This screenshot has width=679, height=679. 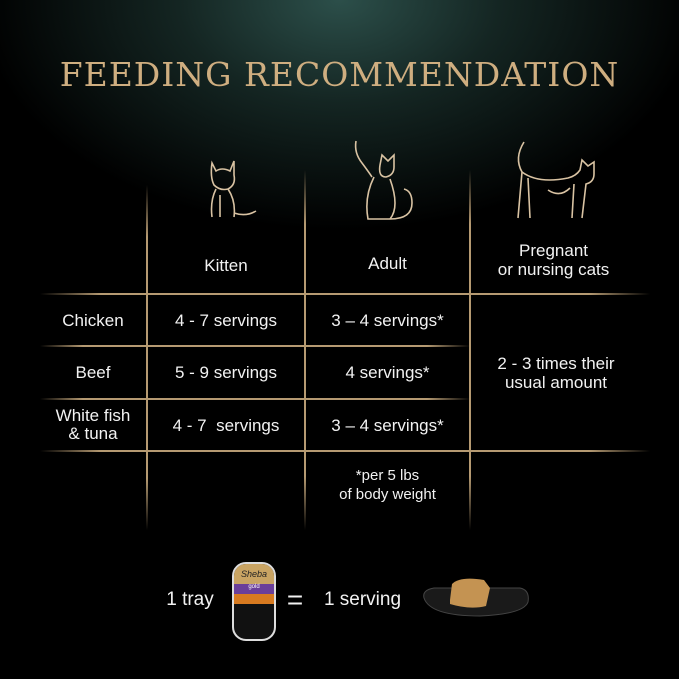 I want to click on tray-label: 1 tray, so click(x=190, y=599).